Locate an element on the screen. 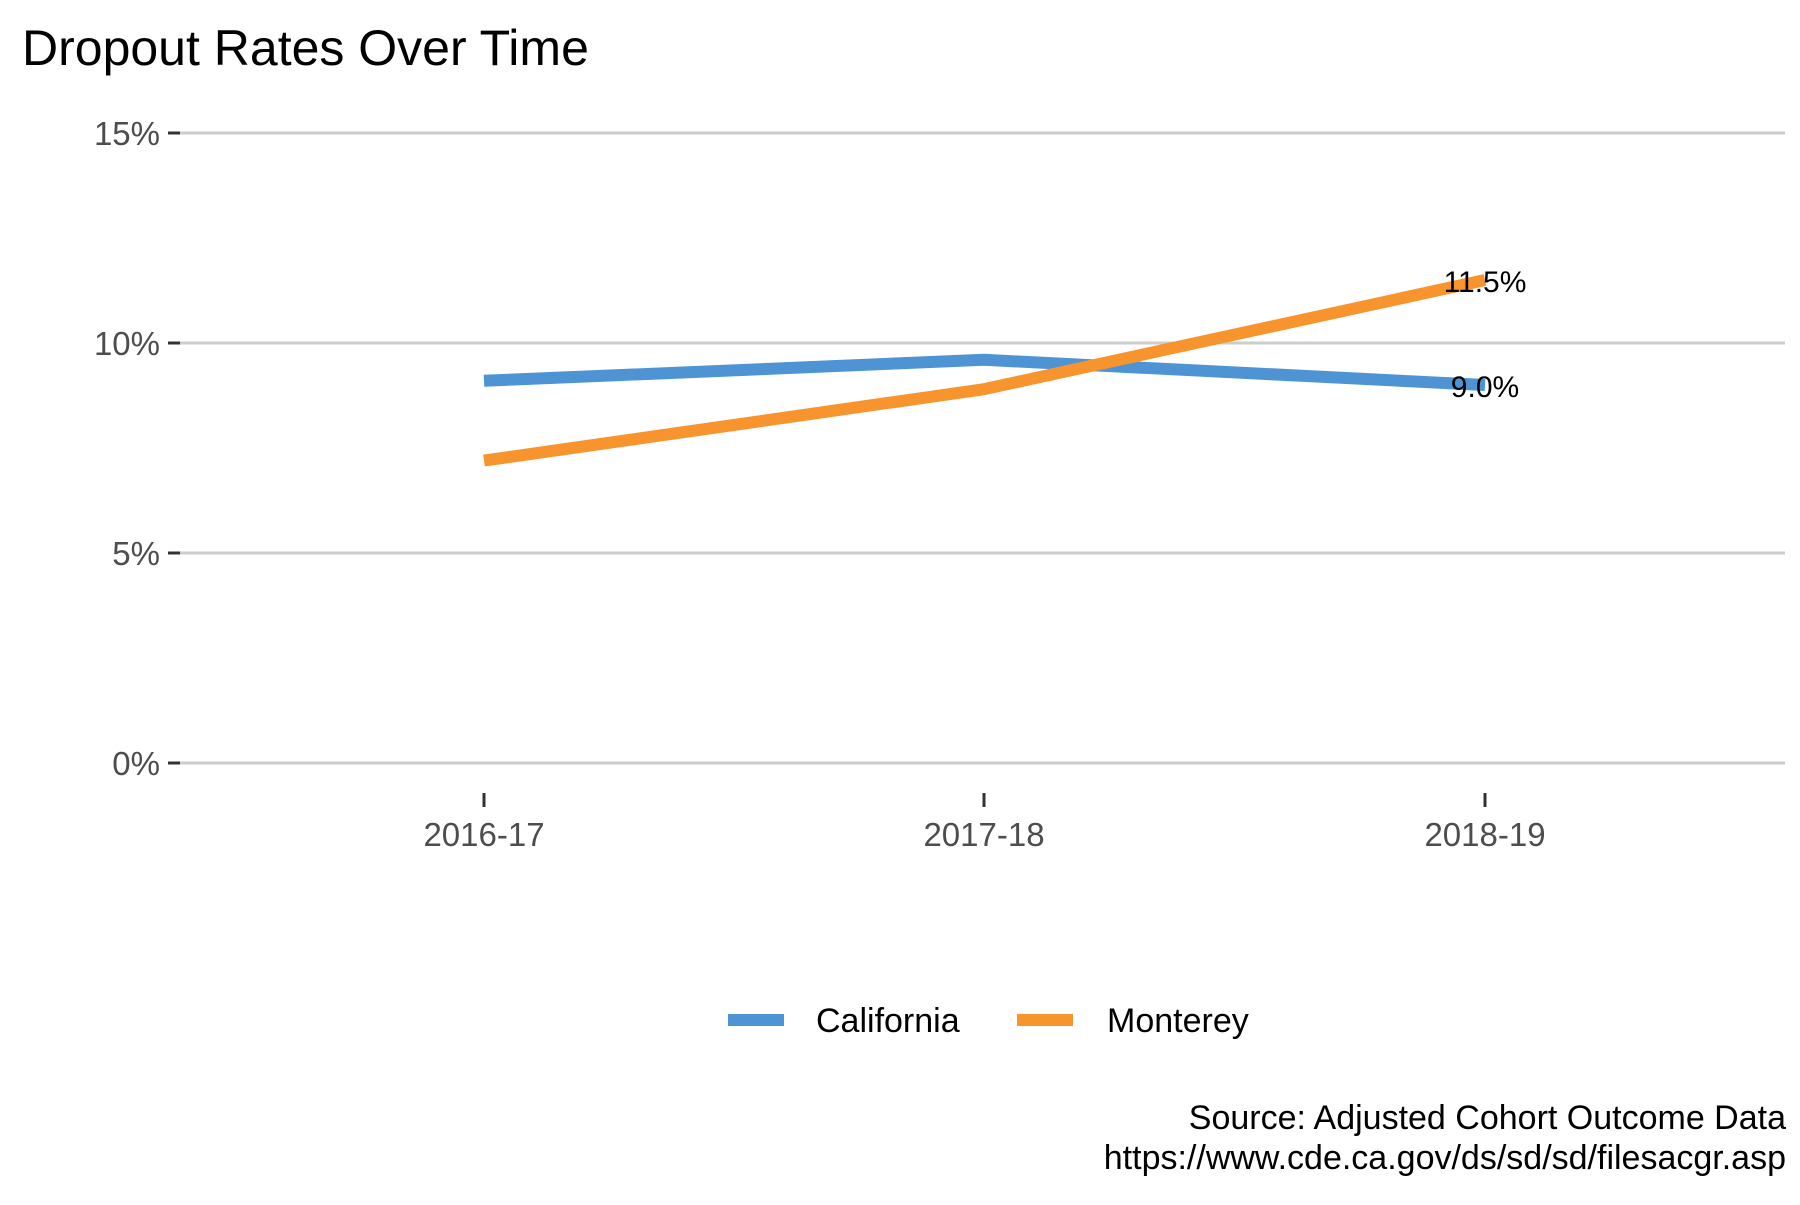 This screenshot has height=1205, width=1800. series-line-california is located at coordinates (984, 372).